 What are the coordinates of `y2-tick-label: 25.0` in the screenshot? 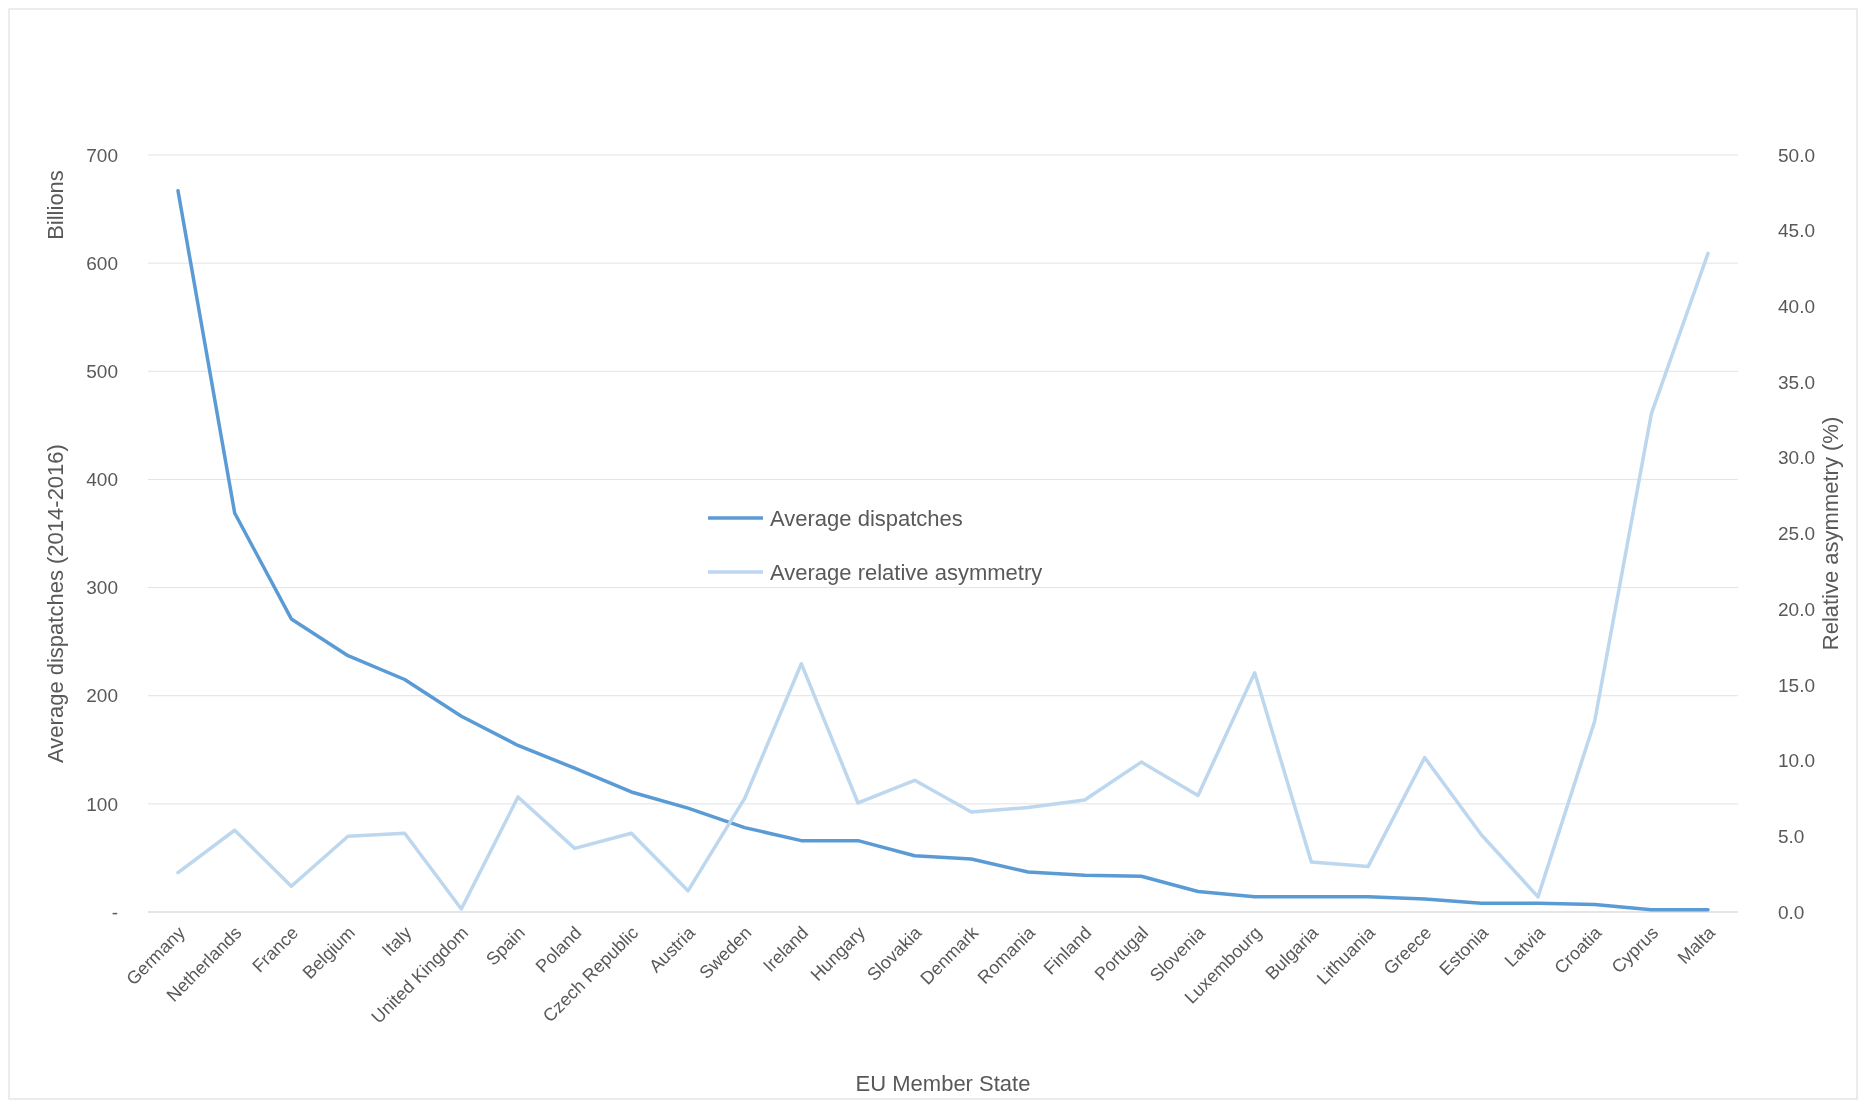 It's located at (1796, 534).